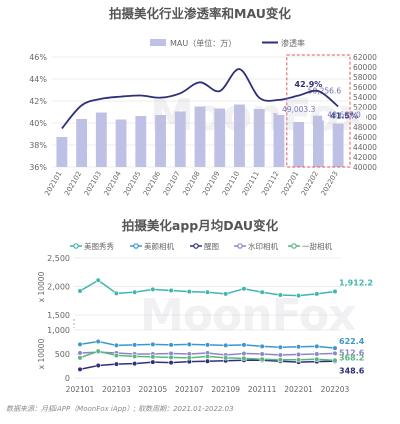 Image resolution: width=400 pixels, height=424 pixels. Describe the element at coordinates (309, 84) in the screenshot. I see `chart1-line-label: 42.9%` at that location.